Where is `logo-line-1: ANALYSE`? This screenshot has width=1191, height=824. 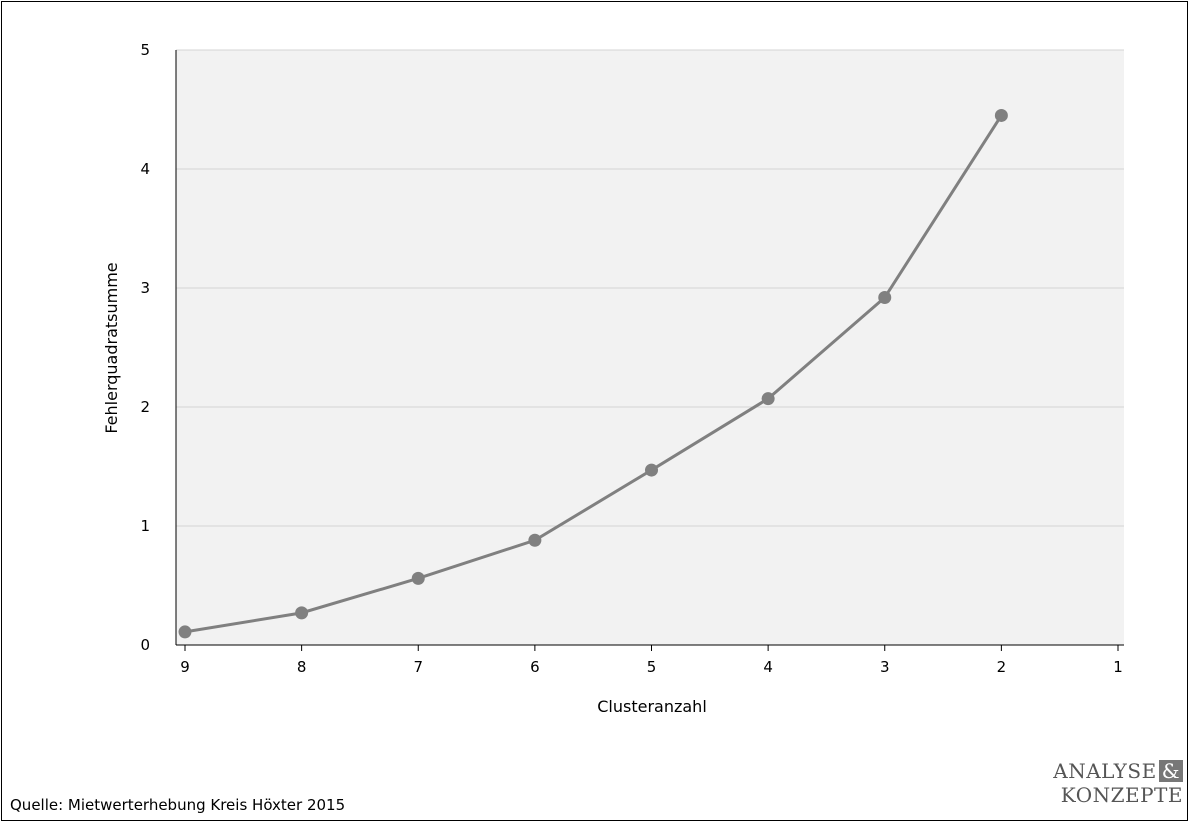 logo-line-1: ANALYSE is located at coordinates (1105, 771).